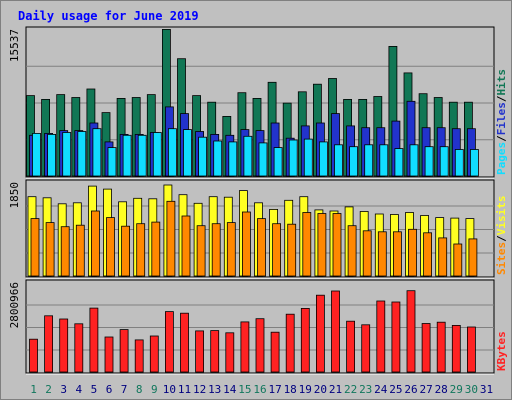  Describe the element at coordinates (154, 389) in the screenshot. I see `day-label-9: 9` at that location.